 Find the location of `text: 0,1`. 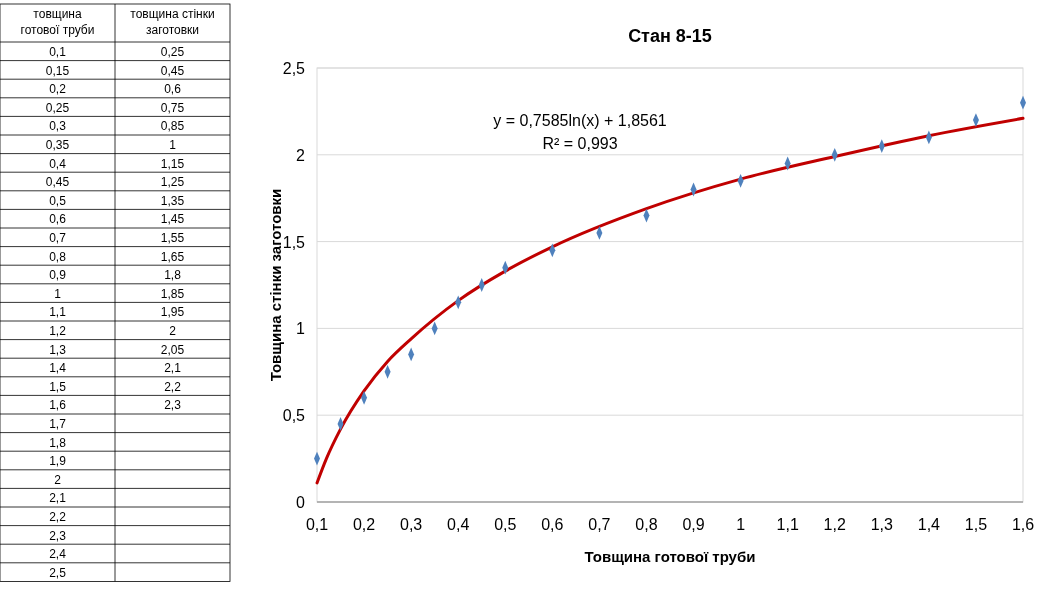

text: 0,1 is located at coordinates (58, 52).